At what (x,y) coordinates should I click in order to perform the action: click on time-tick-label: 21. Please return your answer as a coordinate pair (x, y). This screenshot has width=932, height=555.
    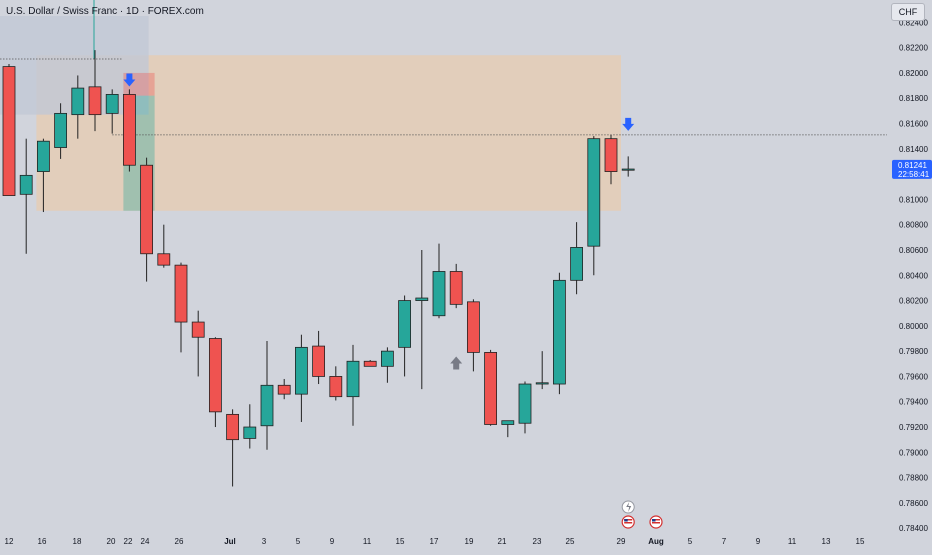
    Looking at the image, I should click on (502, 541).